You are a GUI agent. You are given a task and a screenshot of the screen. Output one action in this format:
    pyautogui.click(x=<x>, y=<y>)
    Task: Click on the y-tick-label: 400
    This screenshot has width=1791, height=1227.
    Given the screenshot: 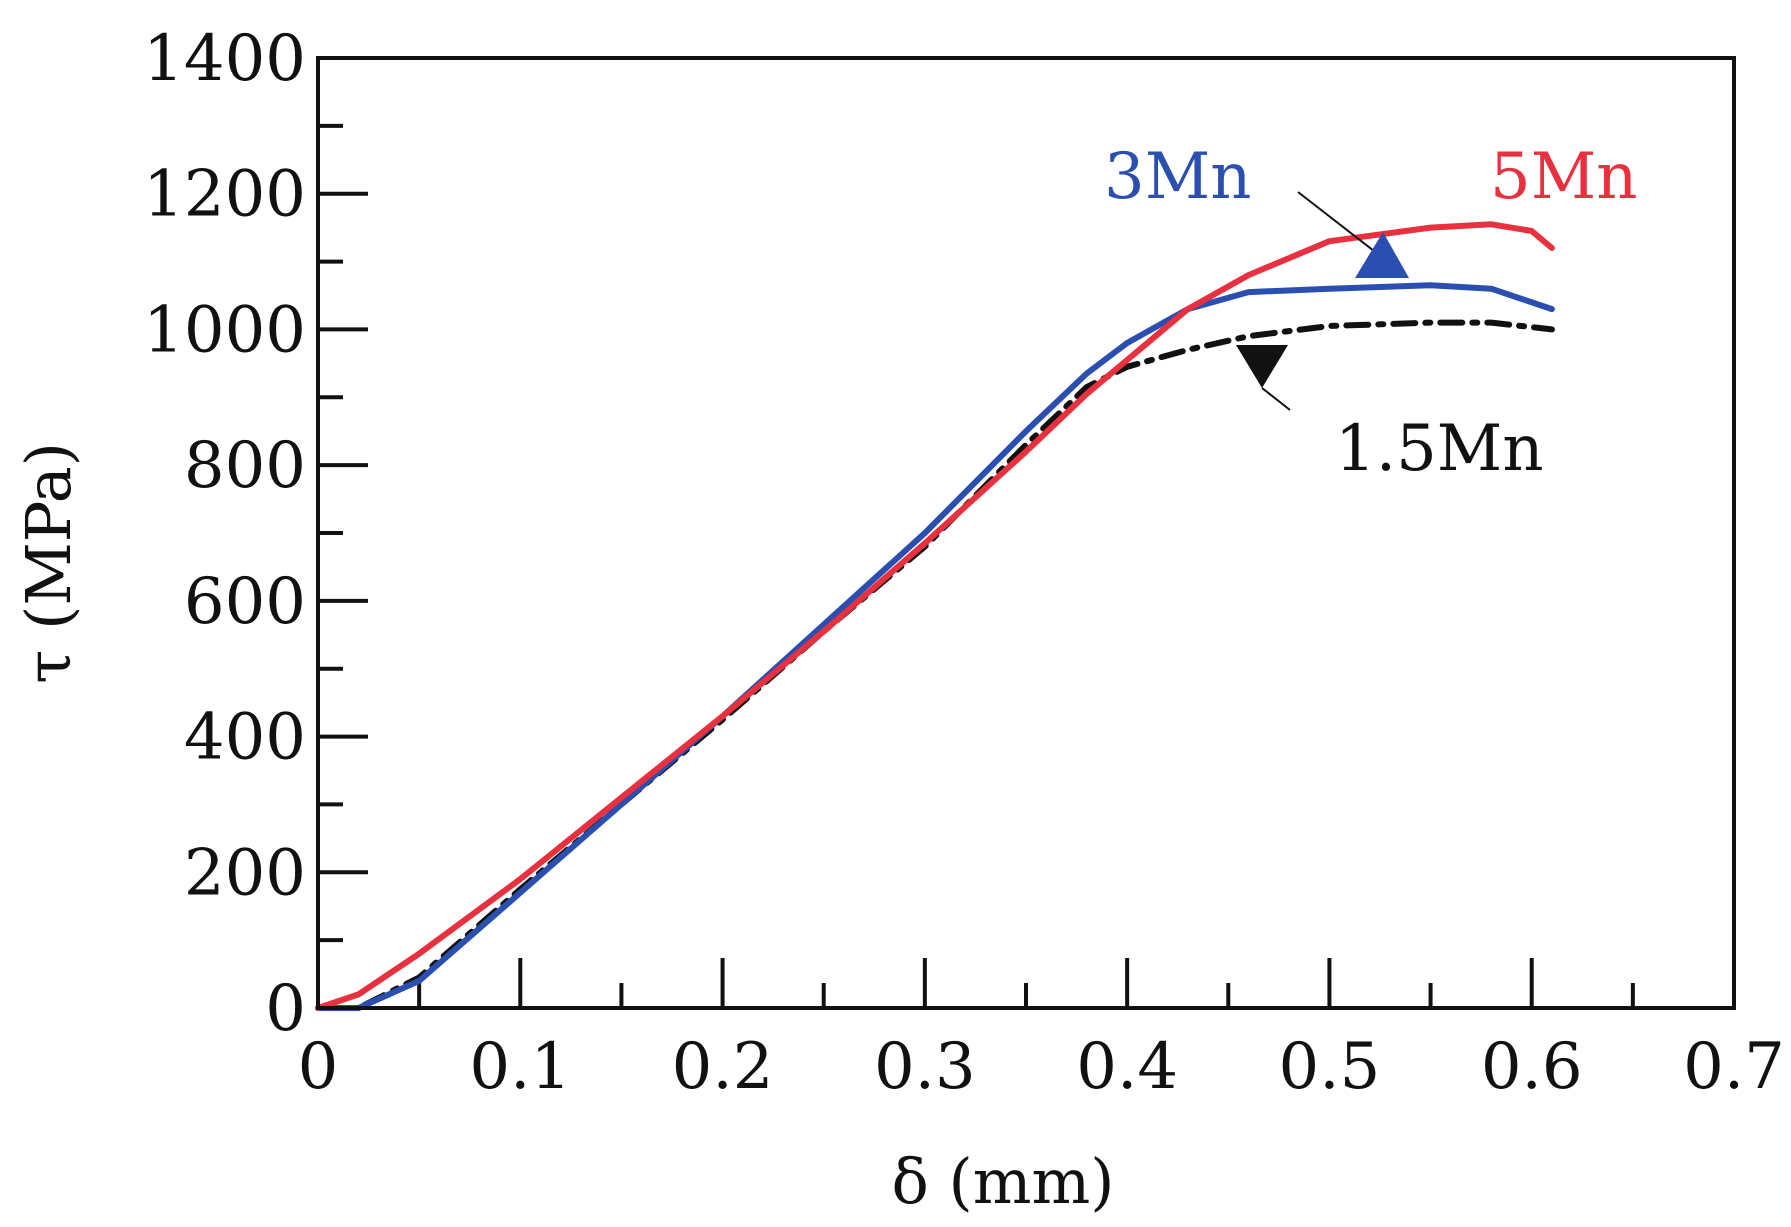 What is the action you would take?
    pyautogui.click(x=245, y=738)
    